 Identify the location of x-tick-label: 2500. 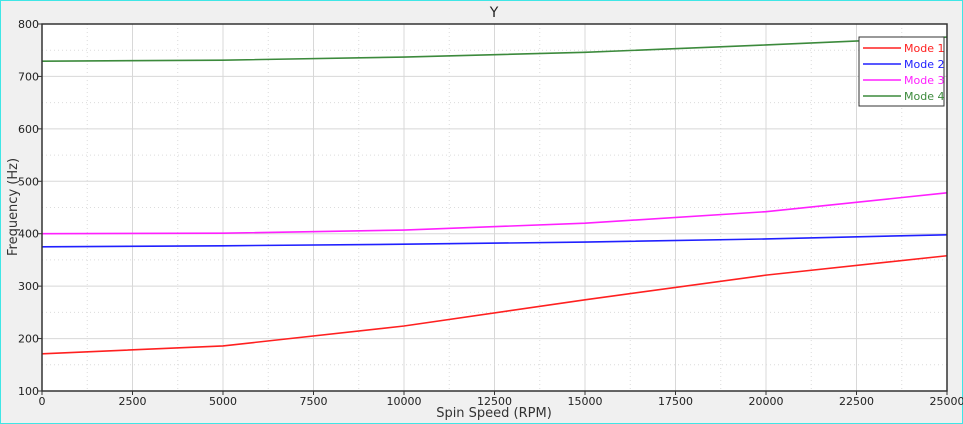
(133, 401).